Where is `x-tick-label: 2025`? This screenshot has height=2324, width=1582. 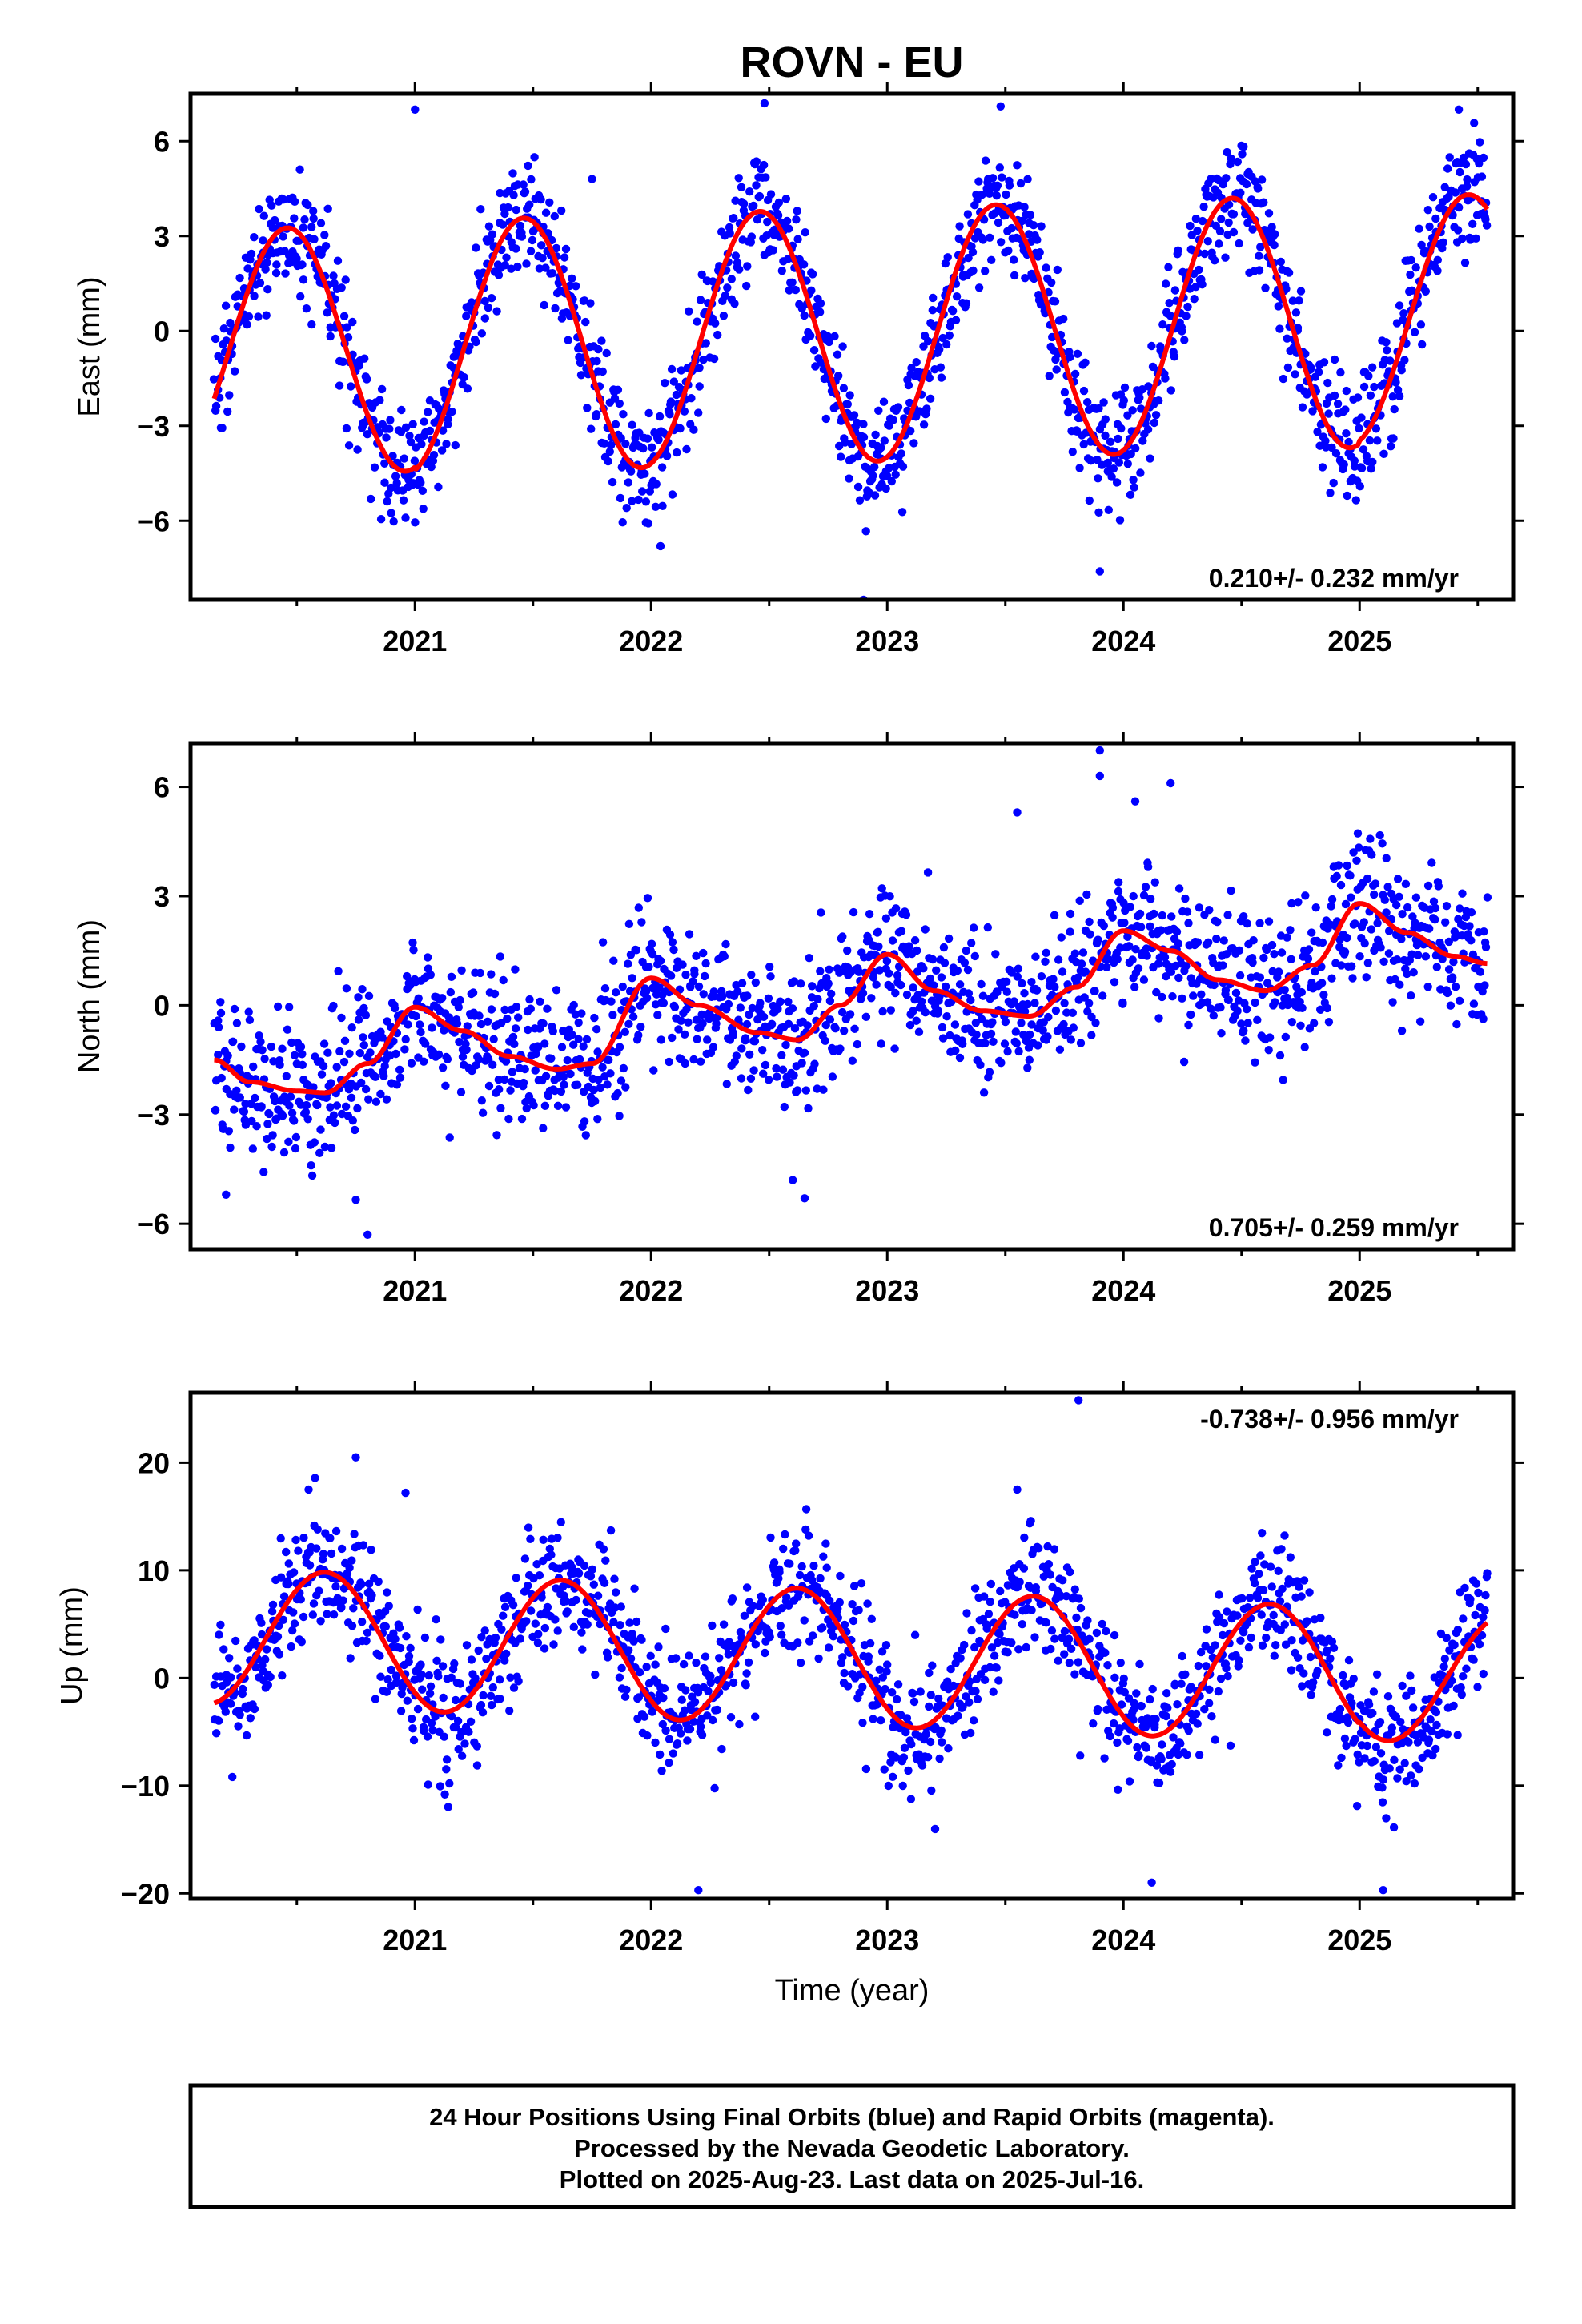 x-tick-label: 2025 is located at coordinates (1359, 641).